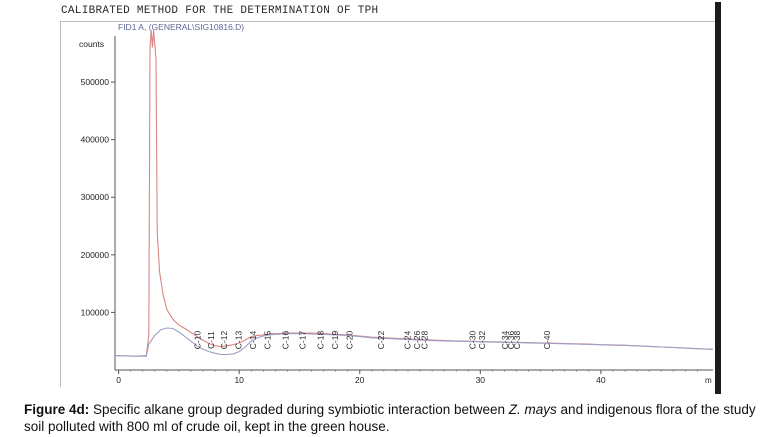 The height and width of the screenshot is (437, 768). What do you see at coordinates (407, 340) in the screenshot?
I see `peak-label: C-24` at bounding box center [407, 340].